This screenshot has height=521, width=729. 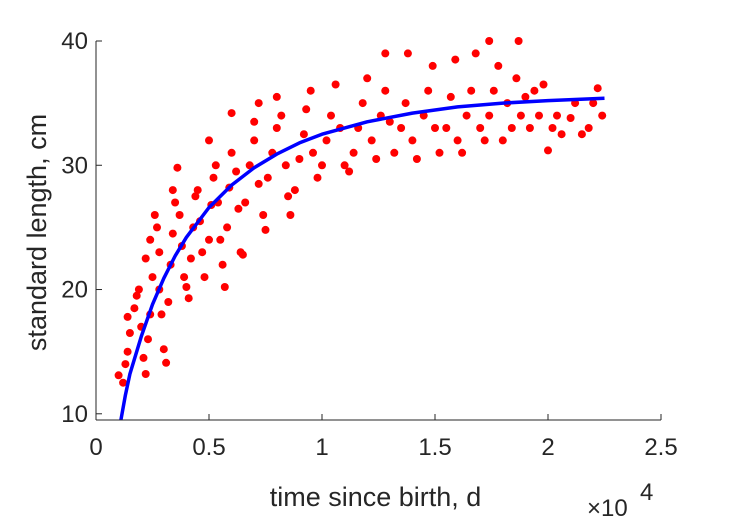 I want to click on y-tick-label: 10, so click(x=74, y=414).